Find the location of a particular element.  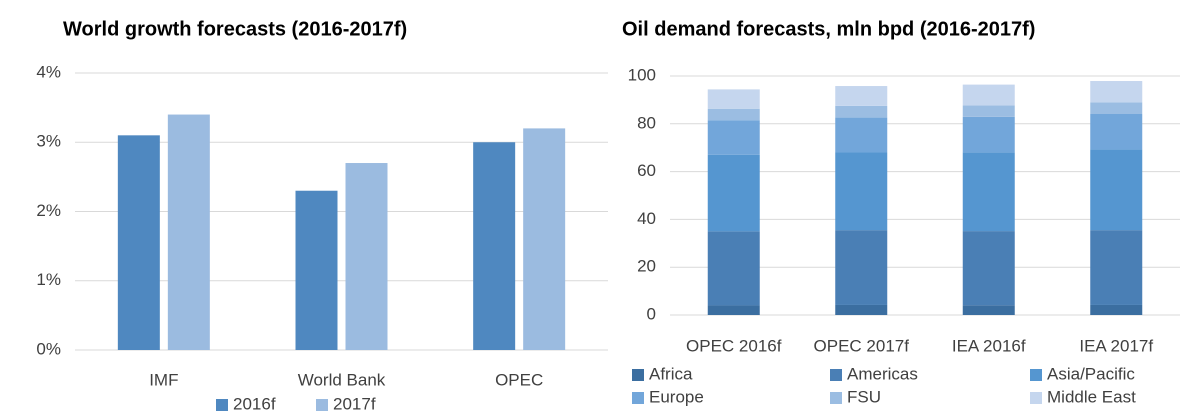

y-tick-label: 4% is located at coordinates (48, 71).